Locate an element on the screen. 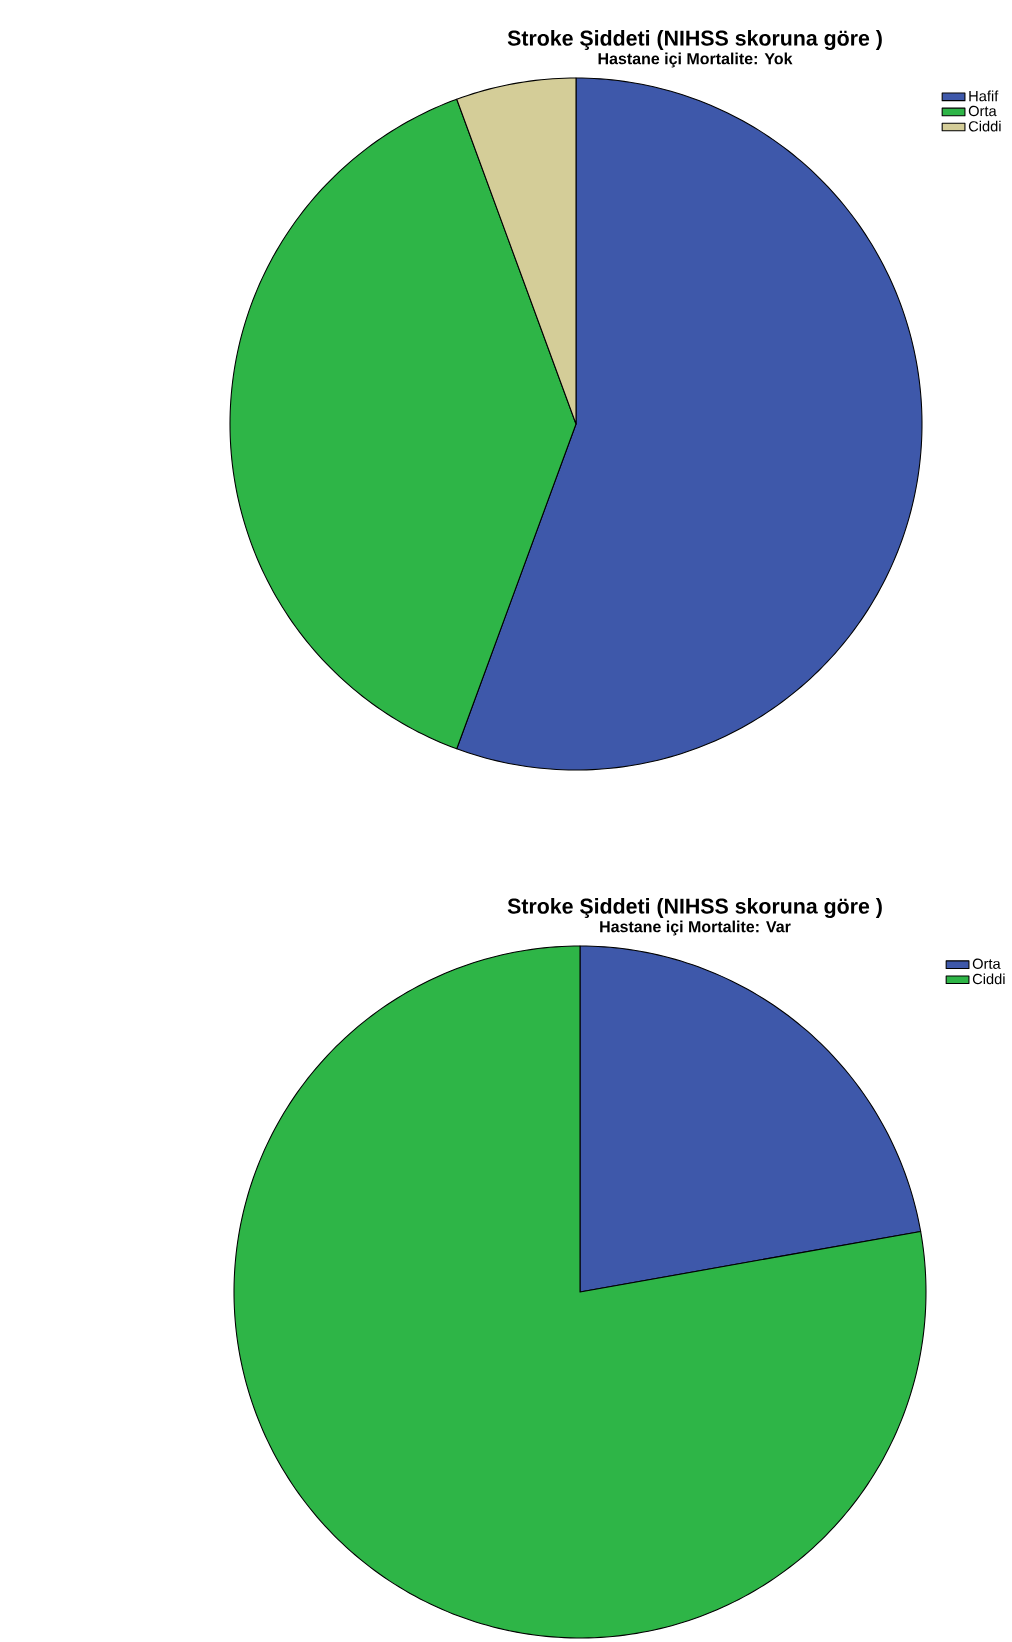 This screenshot has height=1642, width=1012. chart-subtitle: Hastane içi Mortalite: Var is located at coordinates (695, 928).